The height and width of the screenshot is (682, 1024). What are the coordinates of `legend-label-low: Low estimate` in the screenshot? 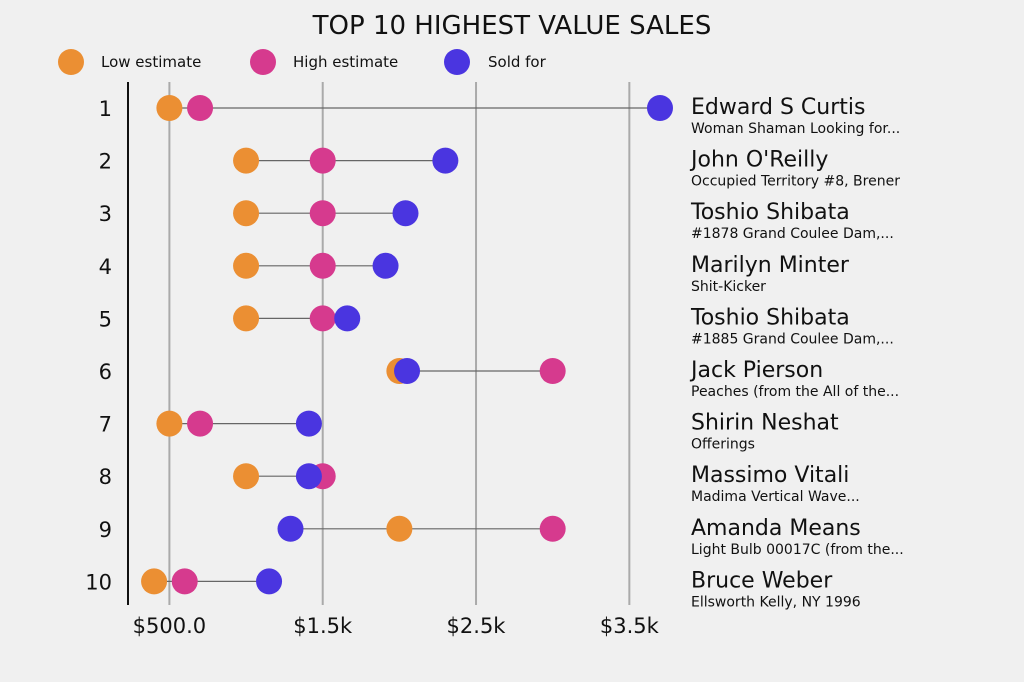 It's located at (151, 62).